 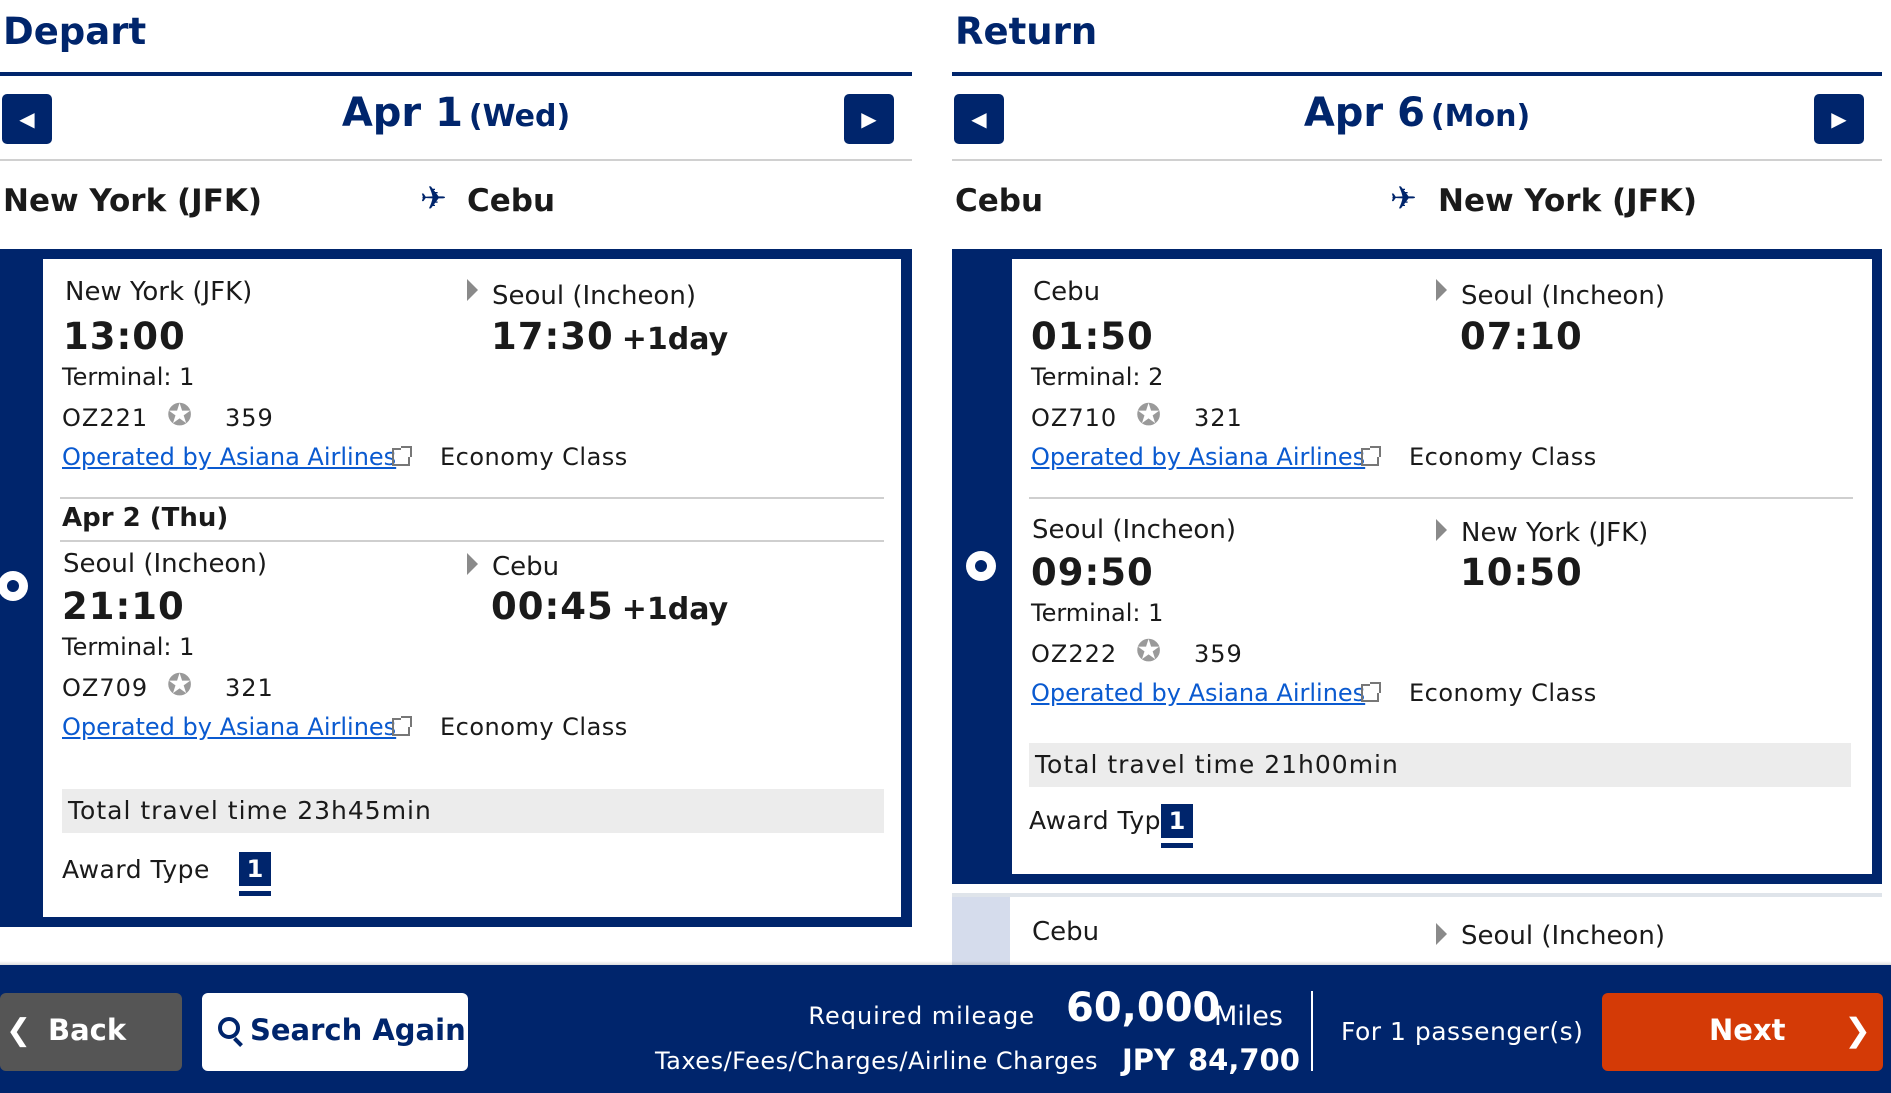 I want to click on terminal: Terminal: 2, so click(x=1097, y=377).